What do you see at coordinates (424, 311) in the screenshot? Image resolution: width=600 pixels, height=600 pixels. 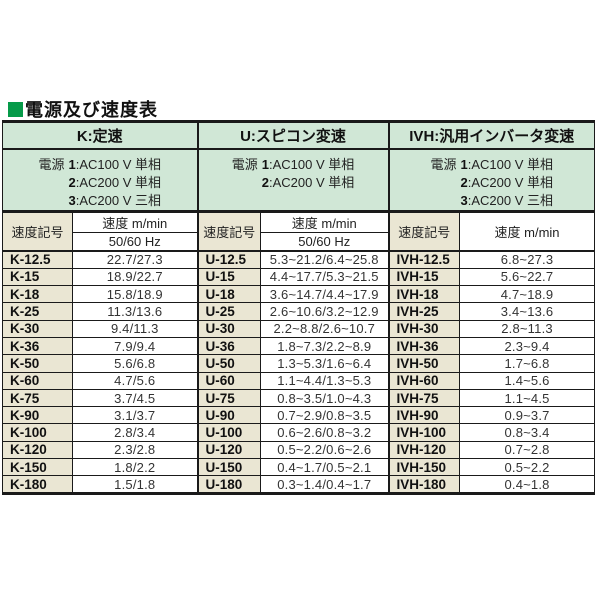 I see `speed-code-cell: IVH-25` at bounding box center [424, 311].